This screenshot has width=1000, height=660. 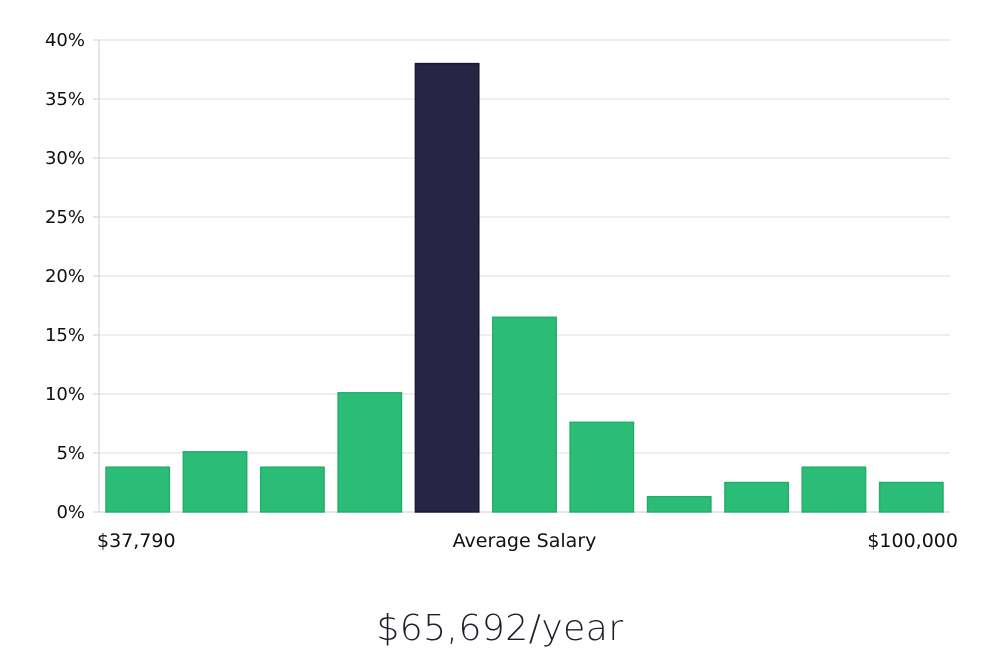 What do you see at coordinates (70, 453) in the screenshot?
I see `y-tick-label: 5%` at bounding box center [70, 453].